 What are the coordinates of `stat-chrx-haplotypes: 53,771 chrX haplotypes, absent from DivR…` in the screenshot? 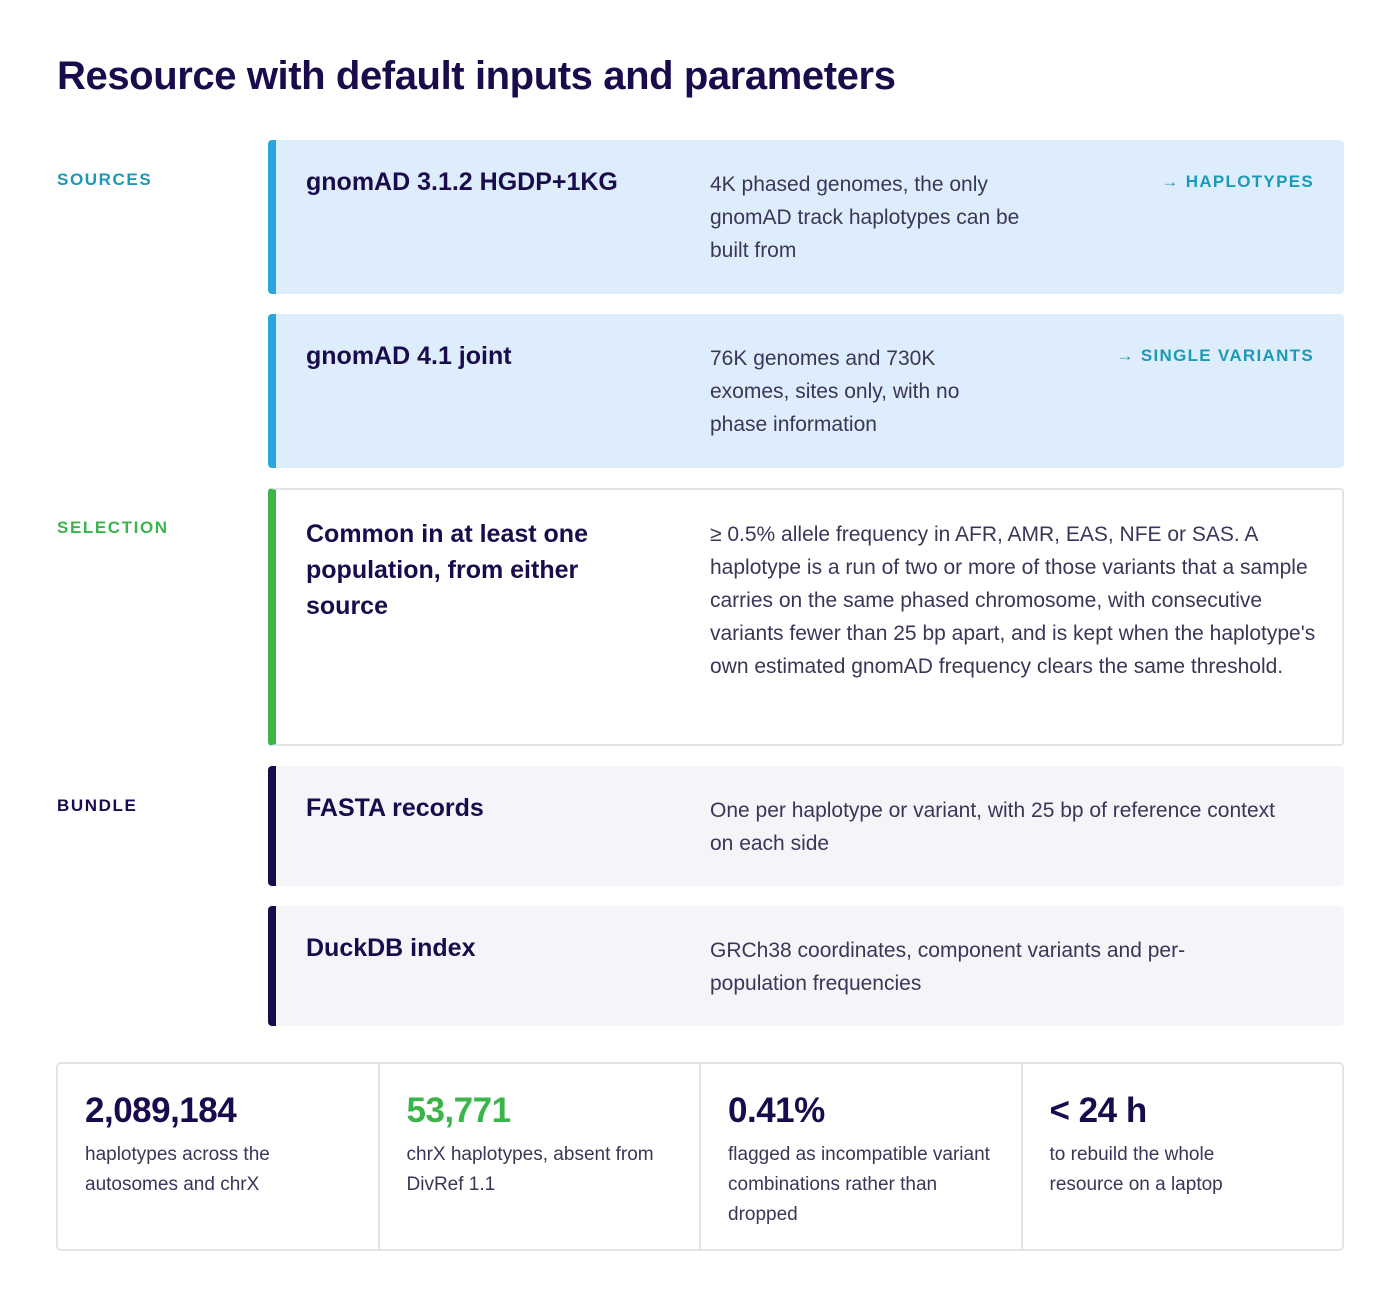 It's located at (540, 1156).